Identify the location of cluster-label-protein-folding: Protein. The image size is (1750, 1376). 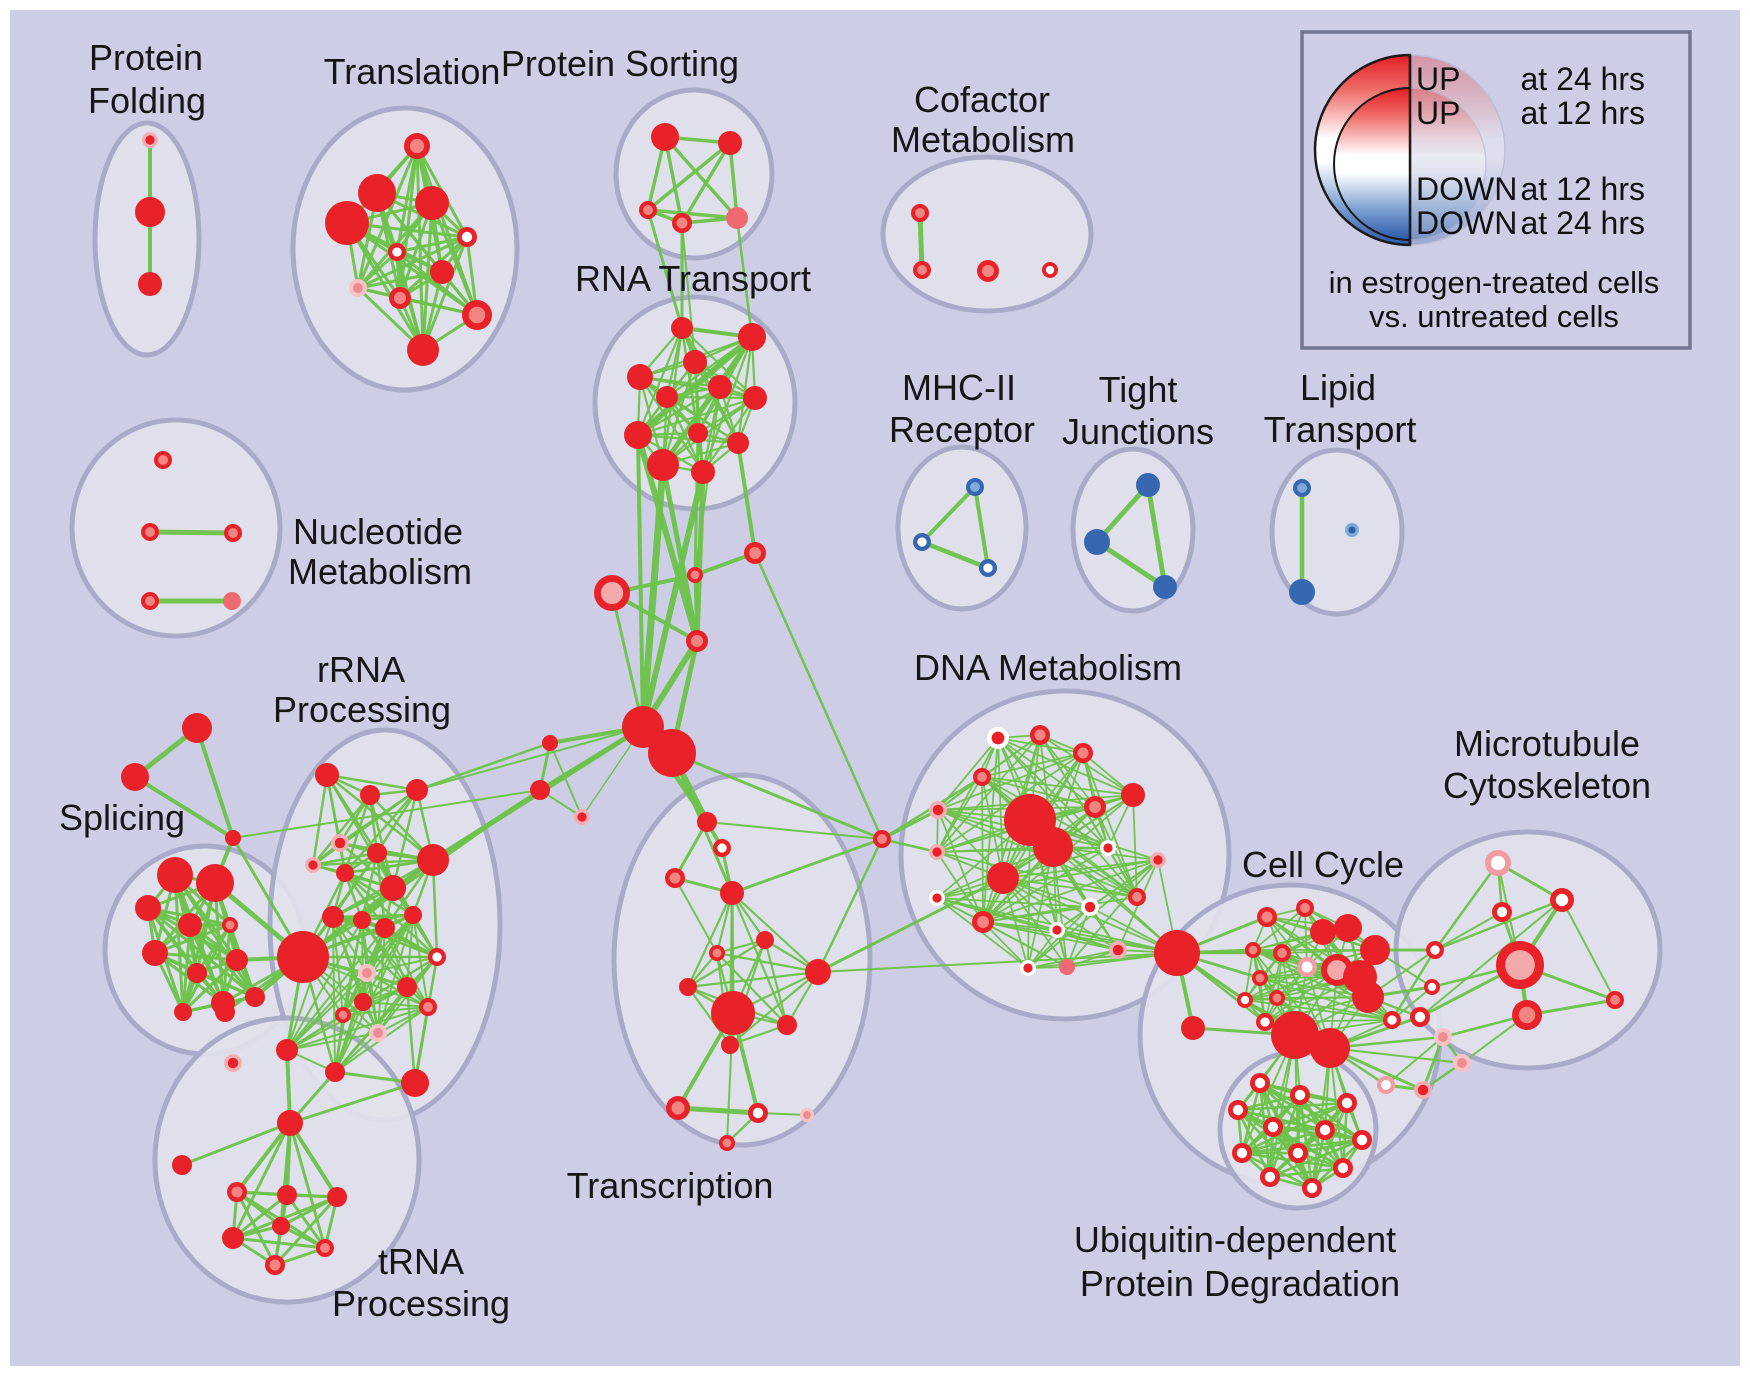
(146, 57).